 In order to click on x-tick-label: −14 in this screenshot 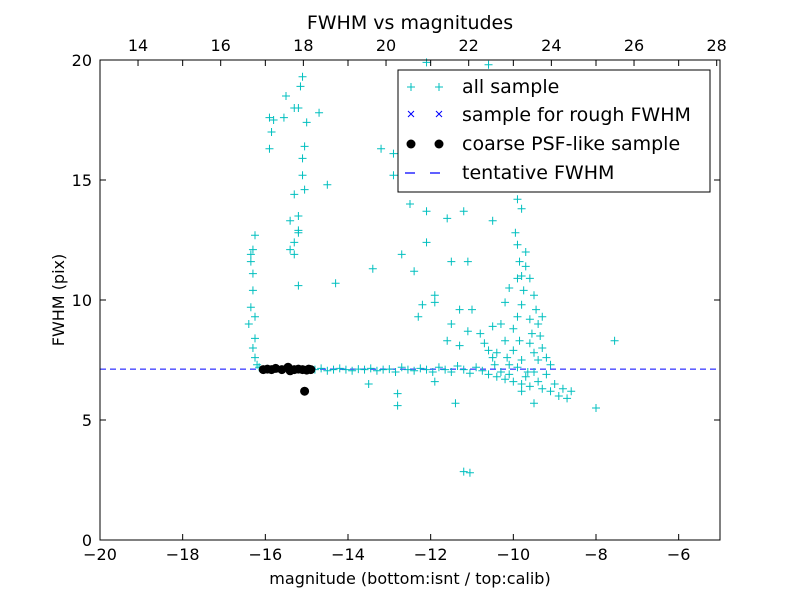, I will do `click(348, 554)`.